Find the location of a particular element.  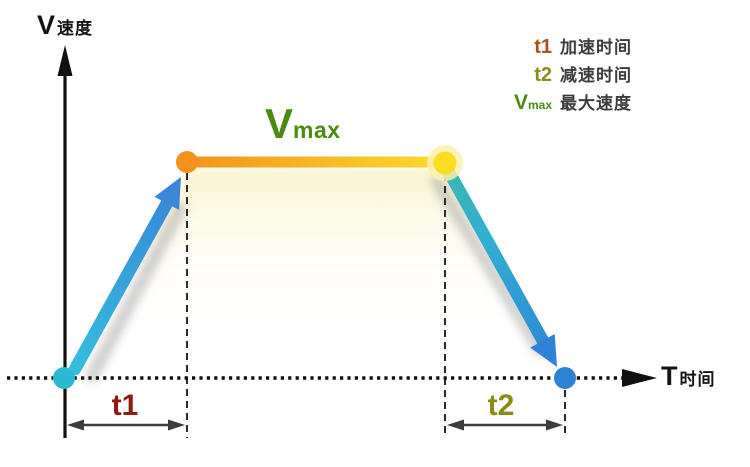

legend-key-vmax-subscript: max is located at coordinates (539, 105).